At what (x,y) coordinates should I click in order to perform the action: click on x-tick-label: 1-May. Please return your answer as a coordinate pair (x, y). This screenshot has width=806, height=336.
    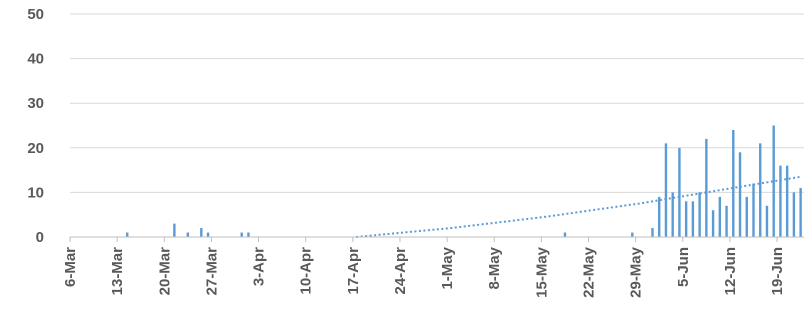
    Looking at the image, I should click on (447, 267).